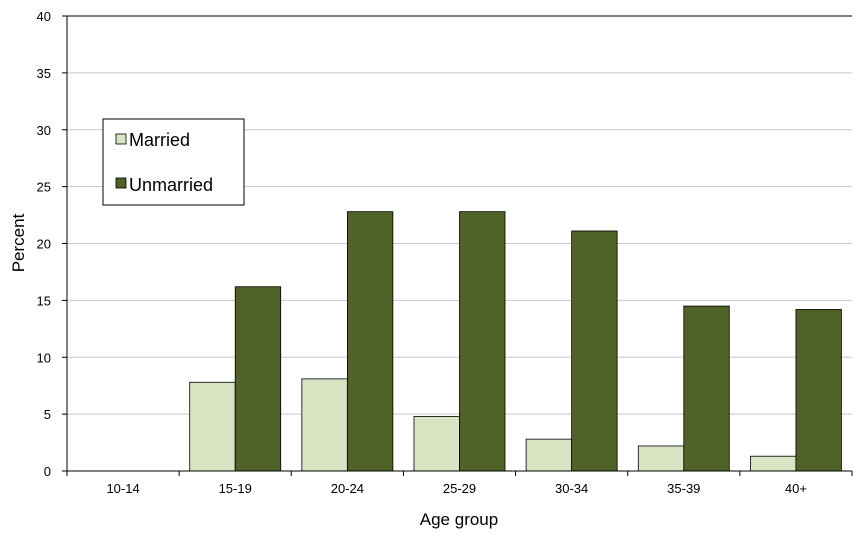 This screenshot has height=534, width=854. Describe the element at coordinates (44, 300) in the screenshot. I see `y-tick-label: 15` at that location.